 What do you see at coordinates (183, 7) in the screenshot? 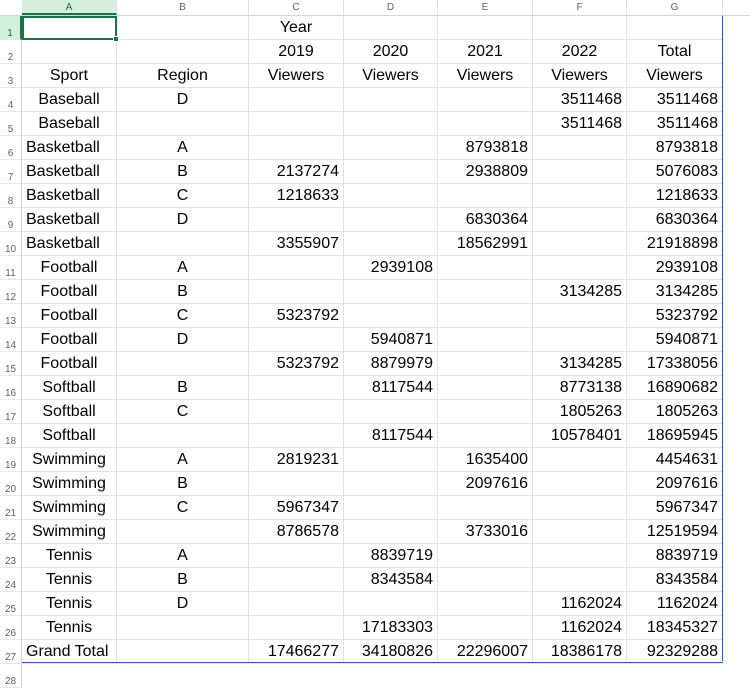
I see `column-header-b: B` at bounding box center [183, 7].